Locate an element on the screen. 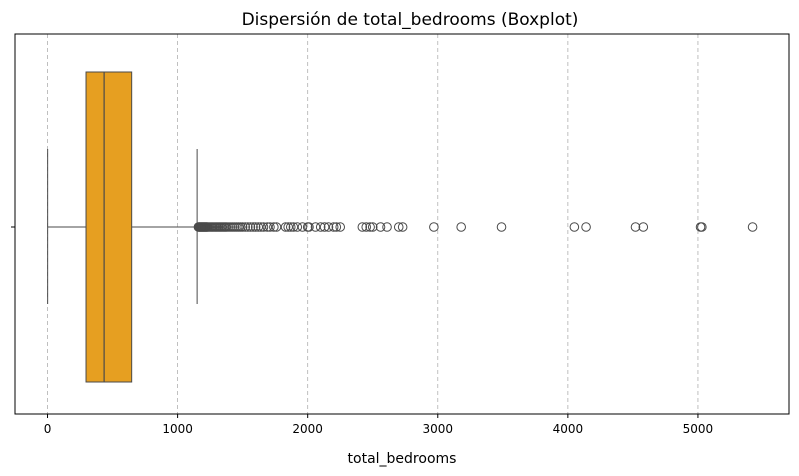 This screenshot has width=799, height=476. x-tick-label: 2000 is located at coordinates (307, 429).